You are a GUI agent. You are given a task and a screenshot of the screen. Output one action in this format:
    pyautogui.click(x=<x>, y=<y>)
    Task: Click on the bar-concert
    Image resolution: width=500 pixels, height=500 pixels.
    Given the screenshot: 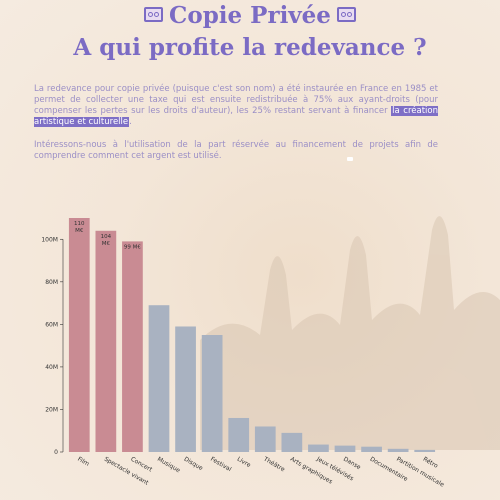 What is the action you would take?
    pyautogui.click(x=132, y=346)
    